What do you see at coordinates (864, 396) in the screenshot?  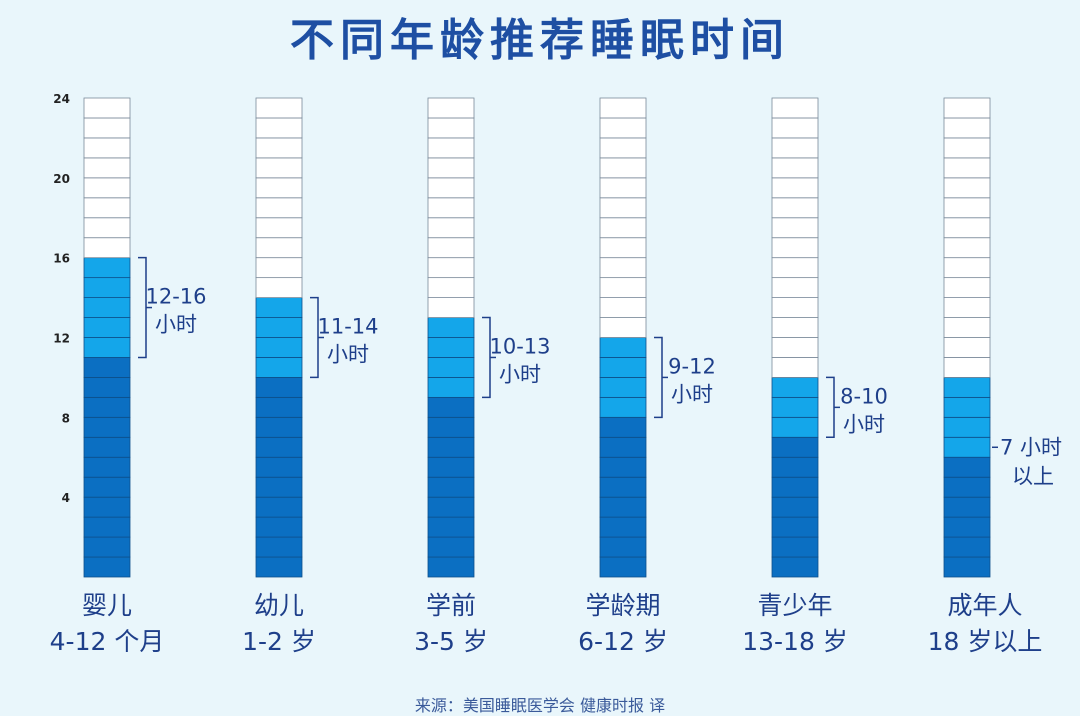 I see `range-label: 8-10` at bounding box center [864, 396].